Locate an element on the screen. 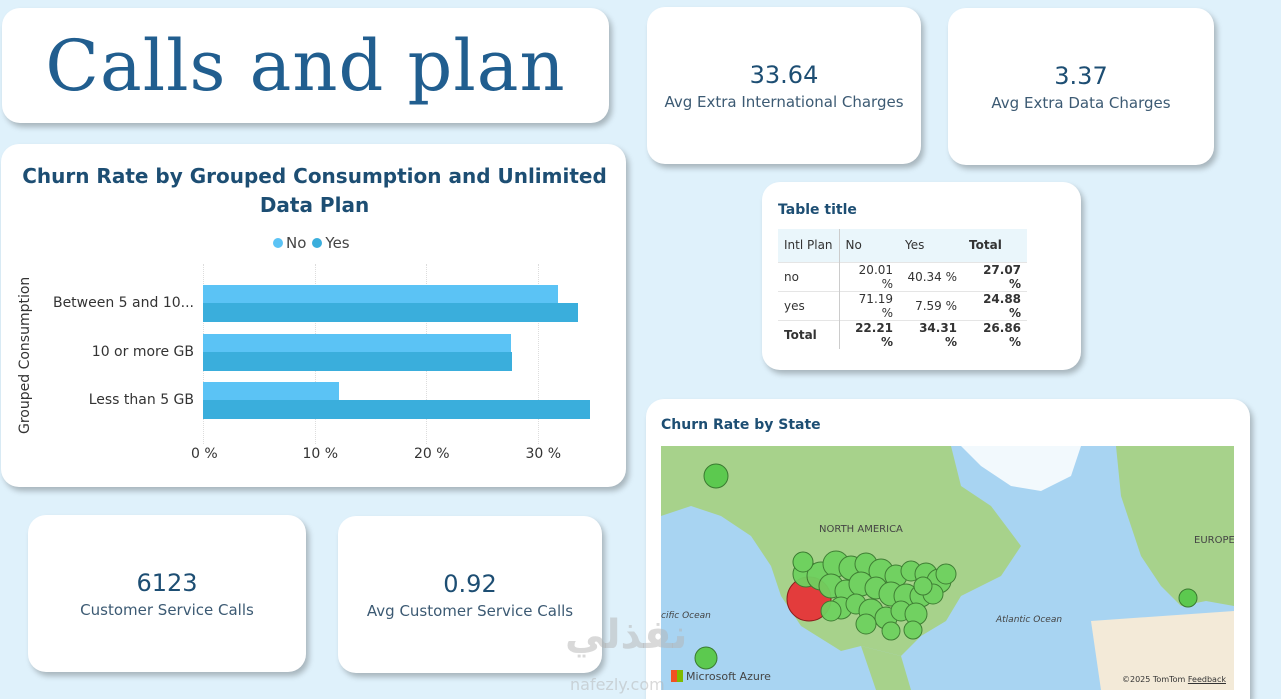 The height and width of the screenshot is (699, 1281). table-row: yes 71.19 % 7.59 % 24.88 % is located at coordinates (903, 305).